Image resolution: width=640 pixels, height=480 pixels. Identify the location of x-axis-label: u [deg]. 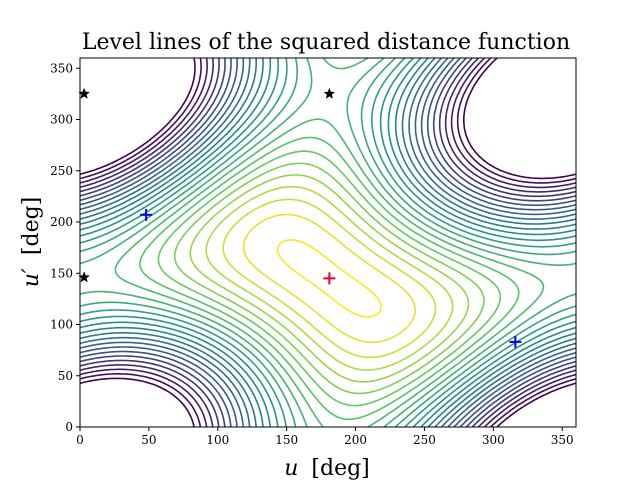
(327, 468).